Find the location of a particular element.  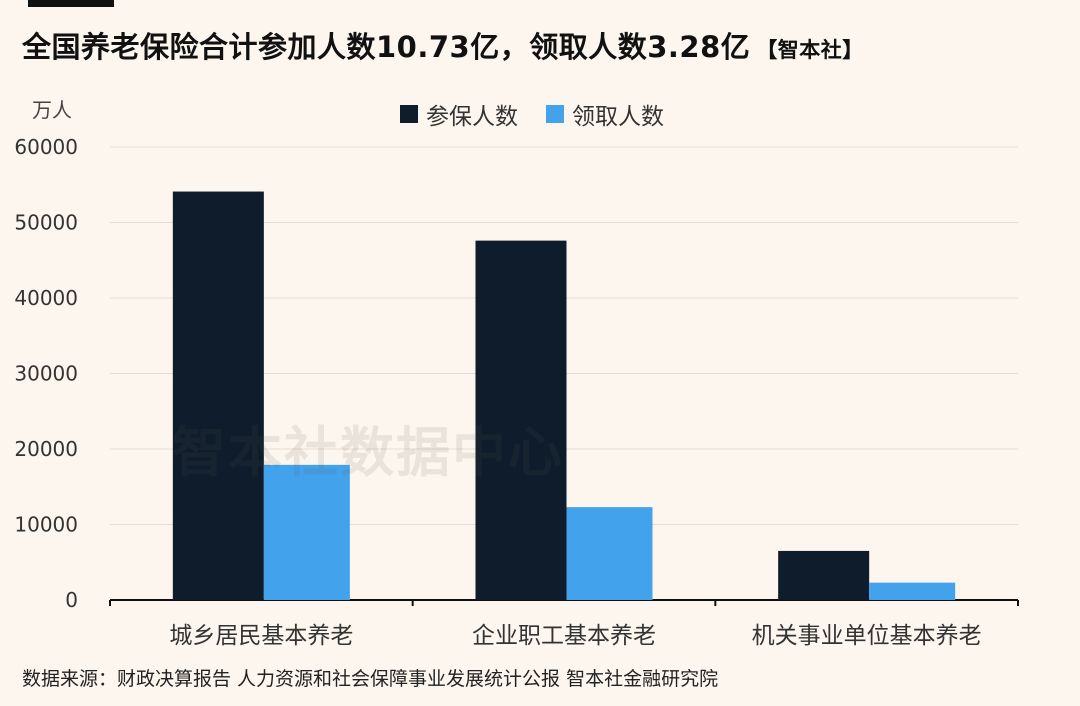

y-tick-label-1: 10000 is located at coordinates (46, 525).